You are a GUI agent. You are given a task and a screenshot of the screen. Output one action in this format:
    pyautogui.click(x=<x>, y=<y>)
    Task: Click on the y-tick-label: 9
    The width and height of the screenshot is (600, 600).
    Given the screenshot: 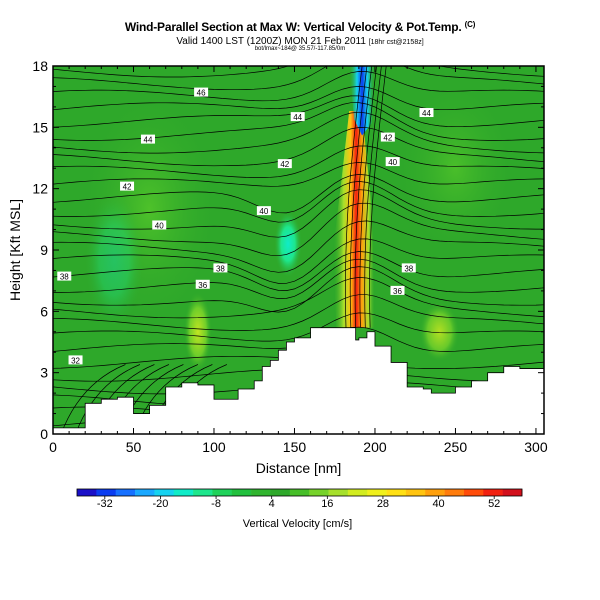 What is the action you would take?
    pyautogui.click(x=44, y=250)
    